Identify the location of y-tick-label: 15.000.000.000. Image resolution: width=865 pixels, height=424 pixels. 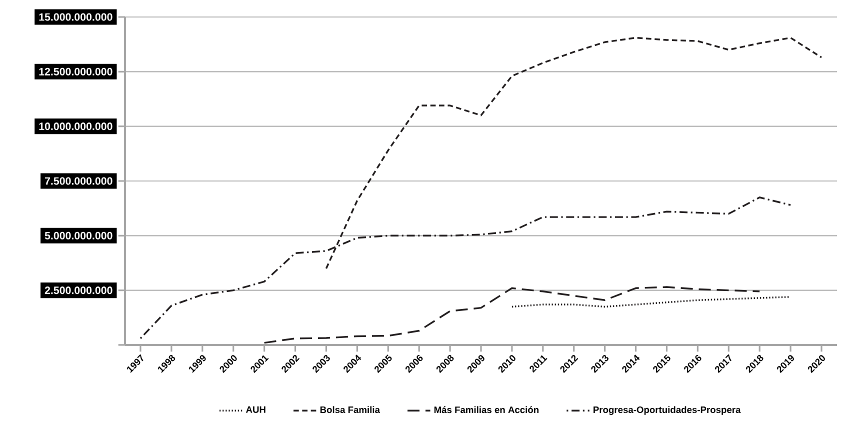
(75, 17).